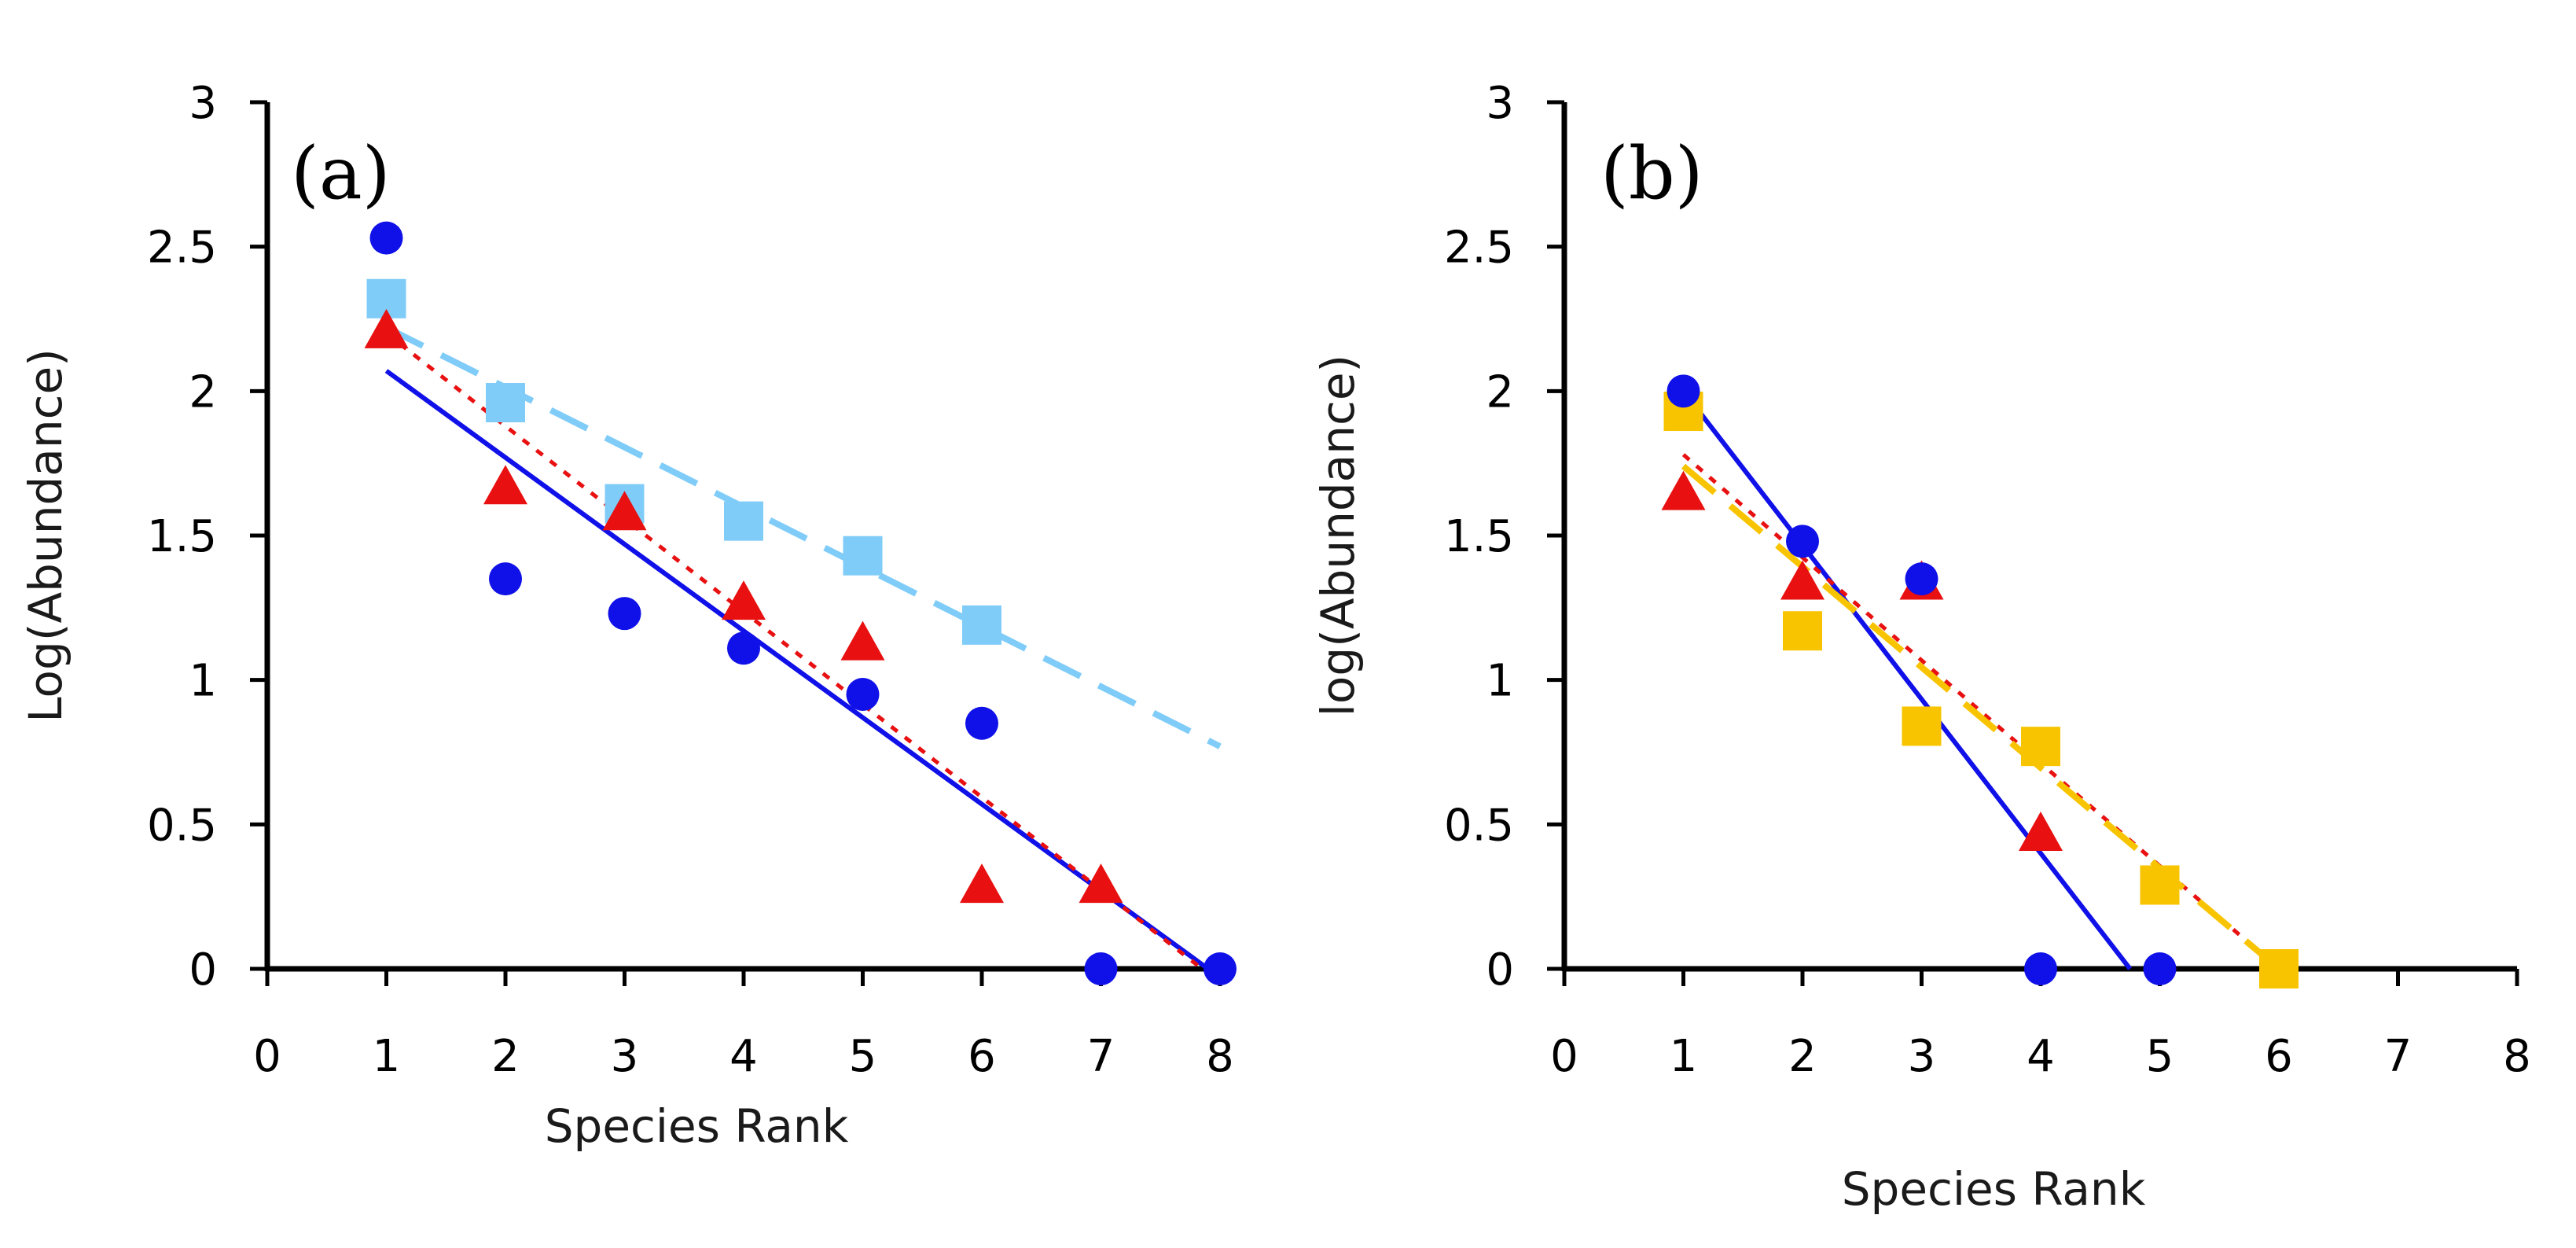 The width and height of the screenshot is (2576, 1248). Describe the element at coordinates (45, 535) in the screenshot. I see `y-axis-title: Log(Abundance)` at that location.